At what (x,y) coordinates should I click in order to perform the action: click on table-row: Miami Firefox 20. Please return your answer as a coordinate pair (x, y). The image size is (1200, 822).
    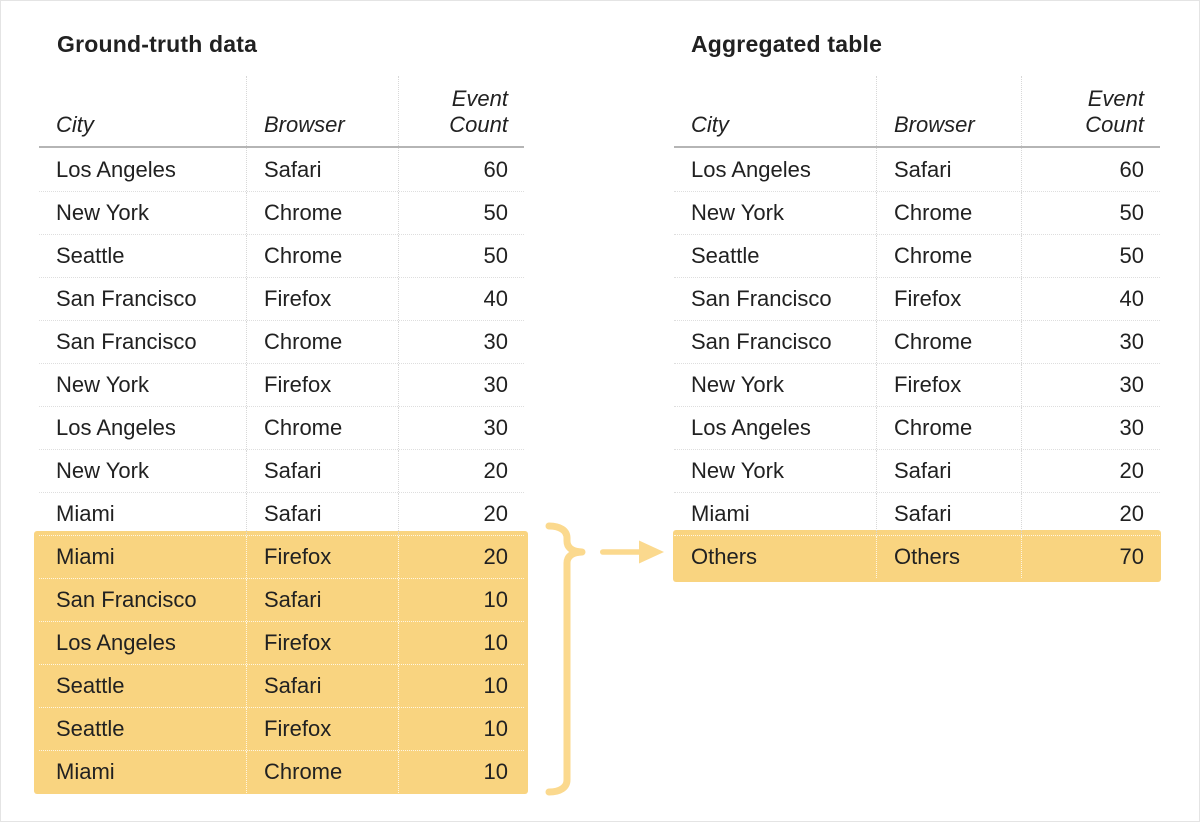
    Looking at the image, I should click on (281, 556).